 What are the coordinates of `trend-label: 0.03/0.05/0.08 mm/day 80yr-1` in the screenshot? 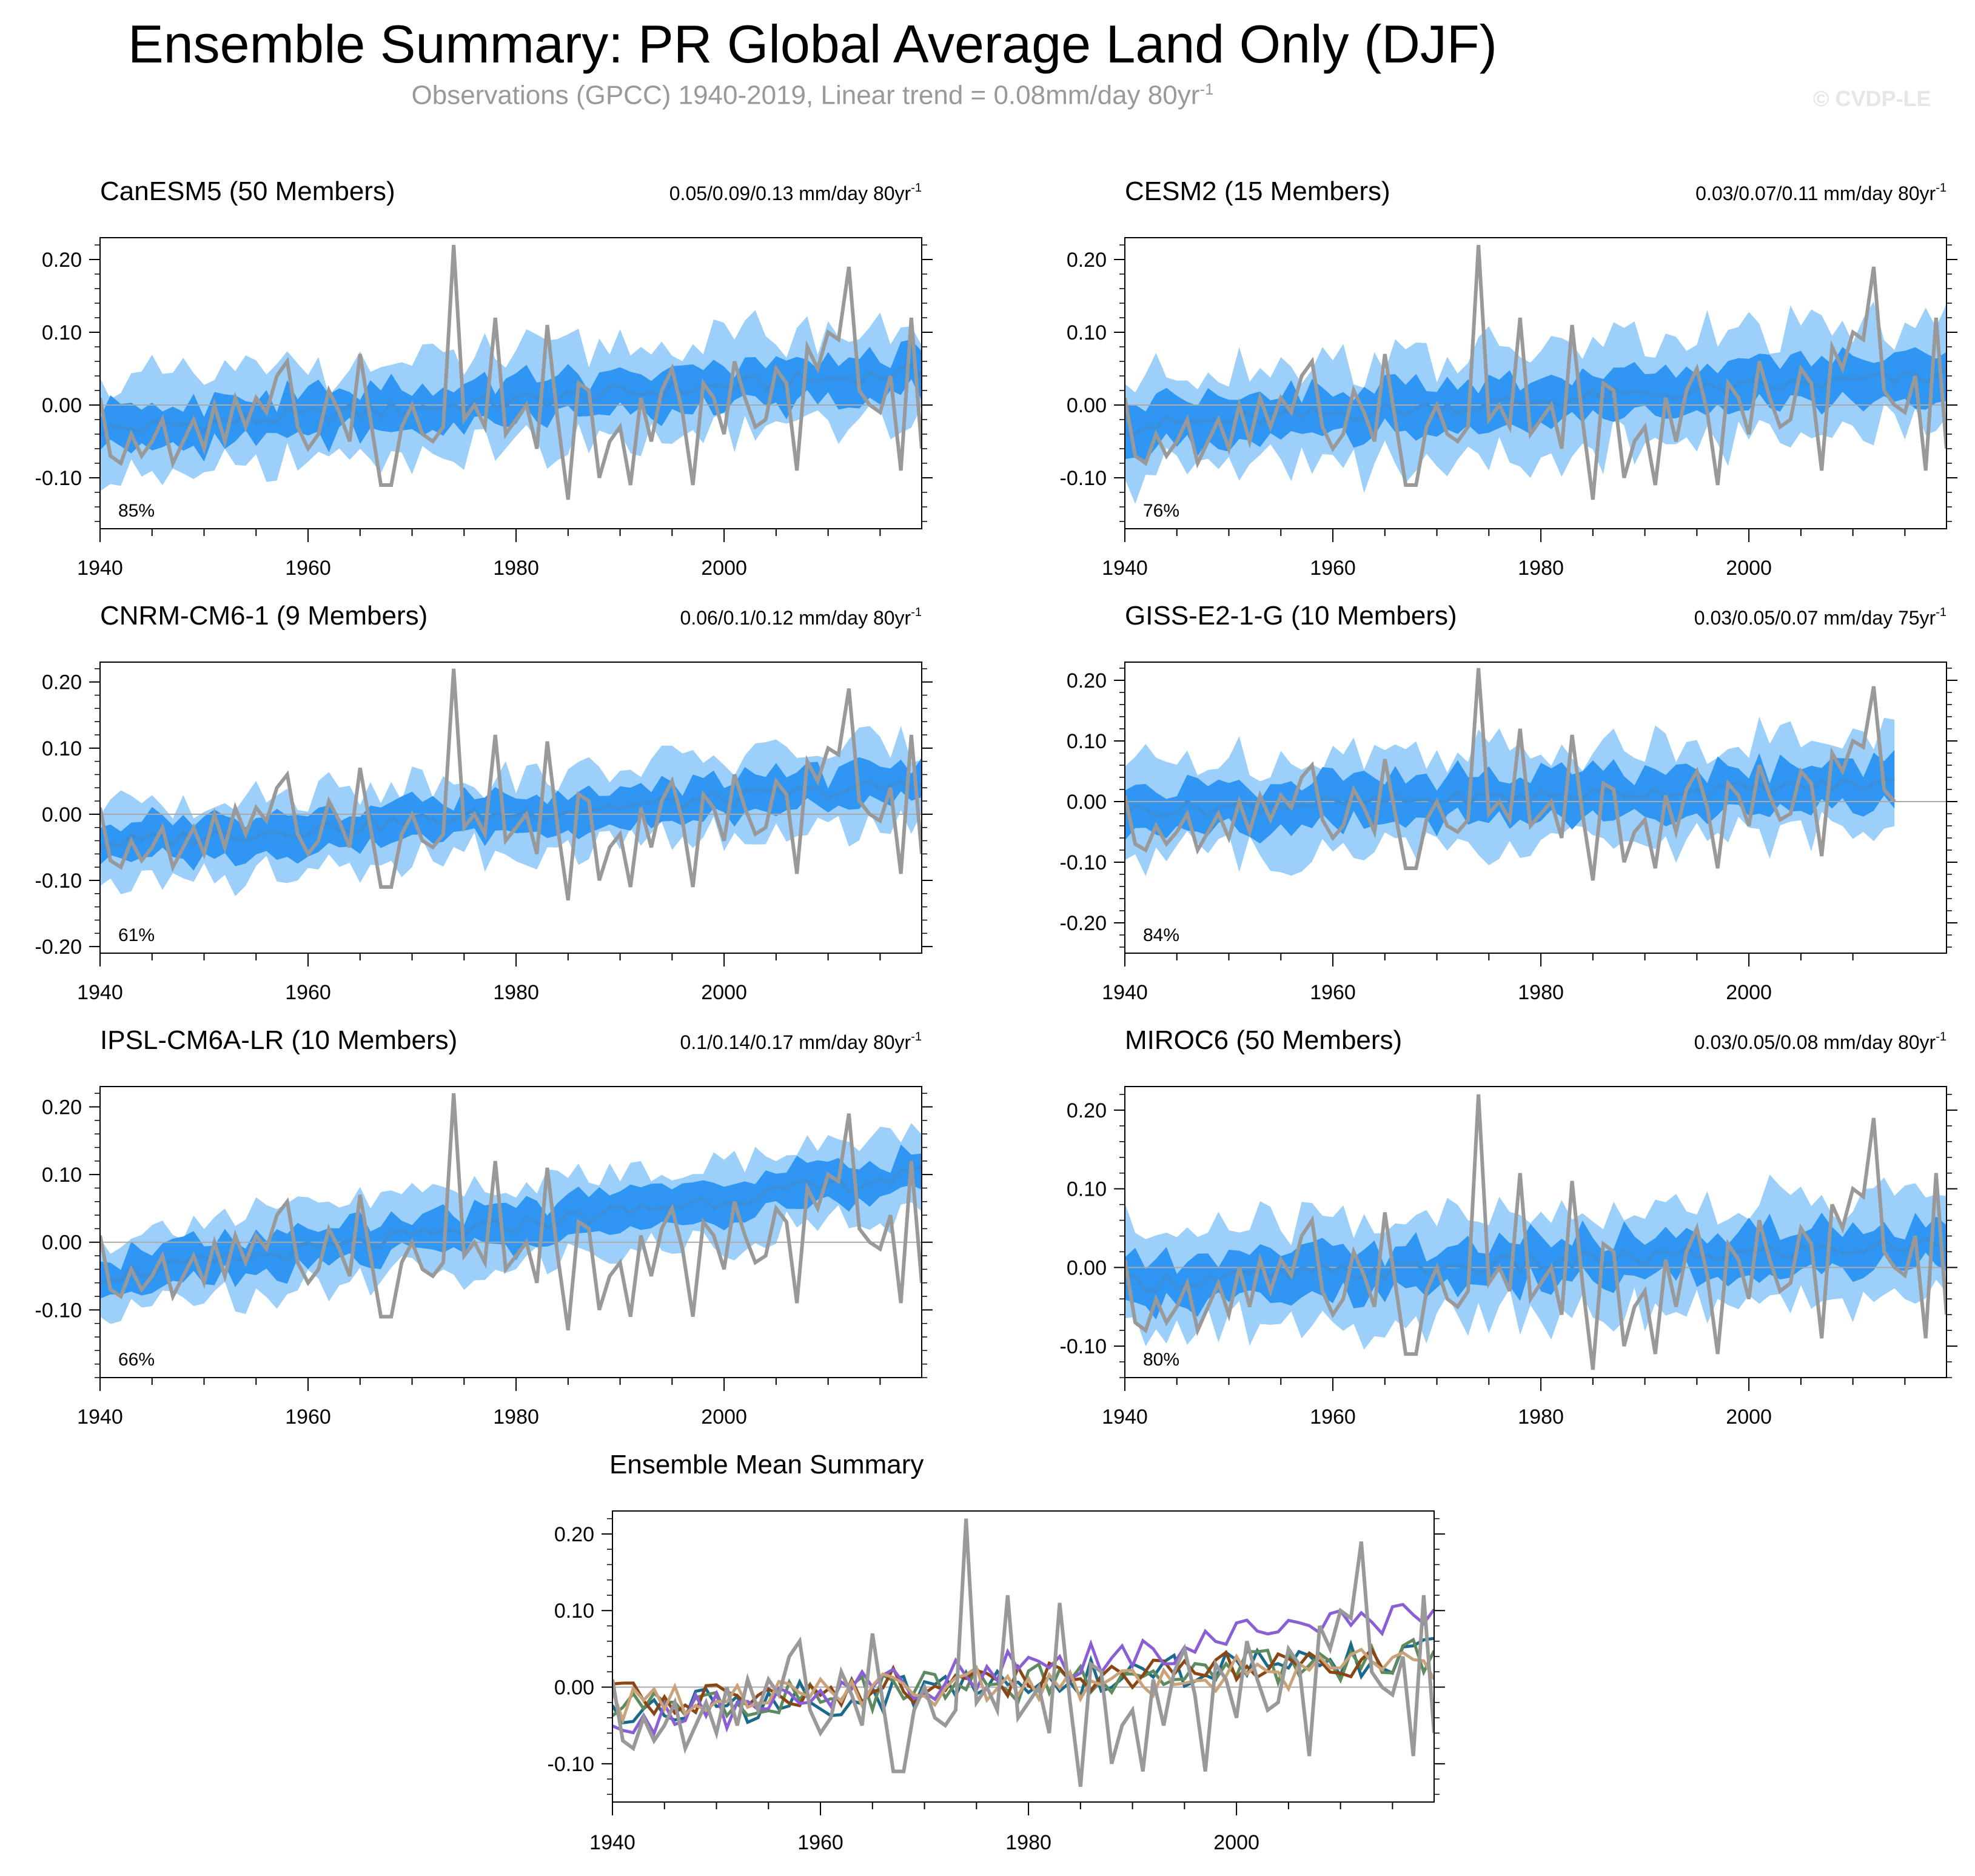 It's located at (1820, 1041).